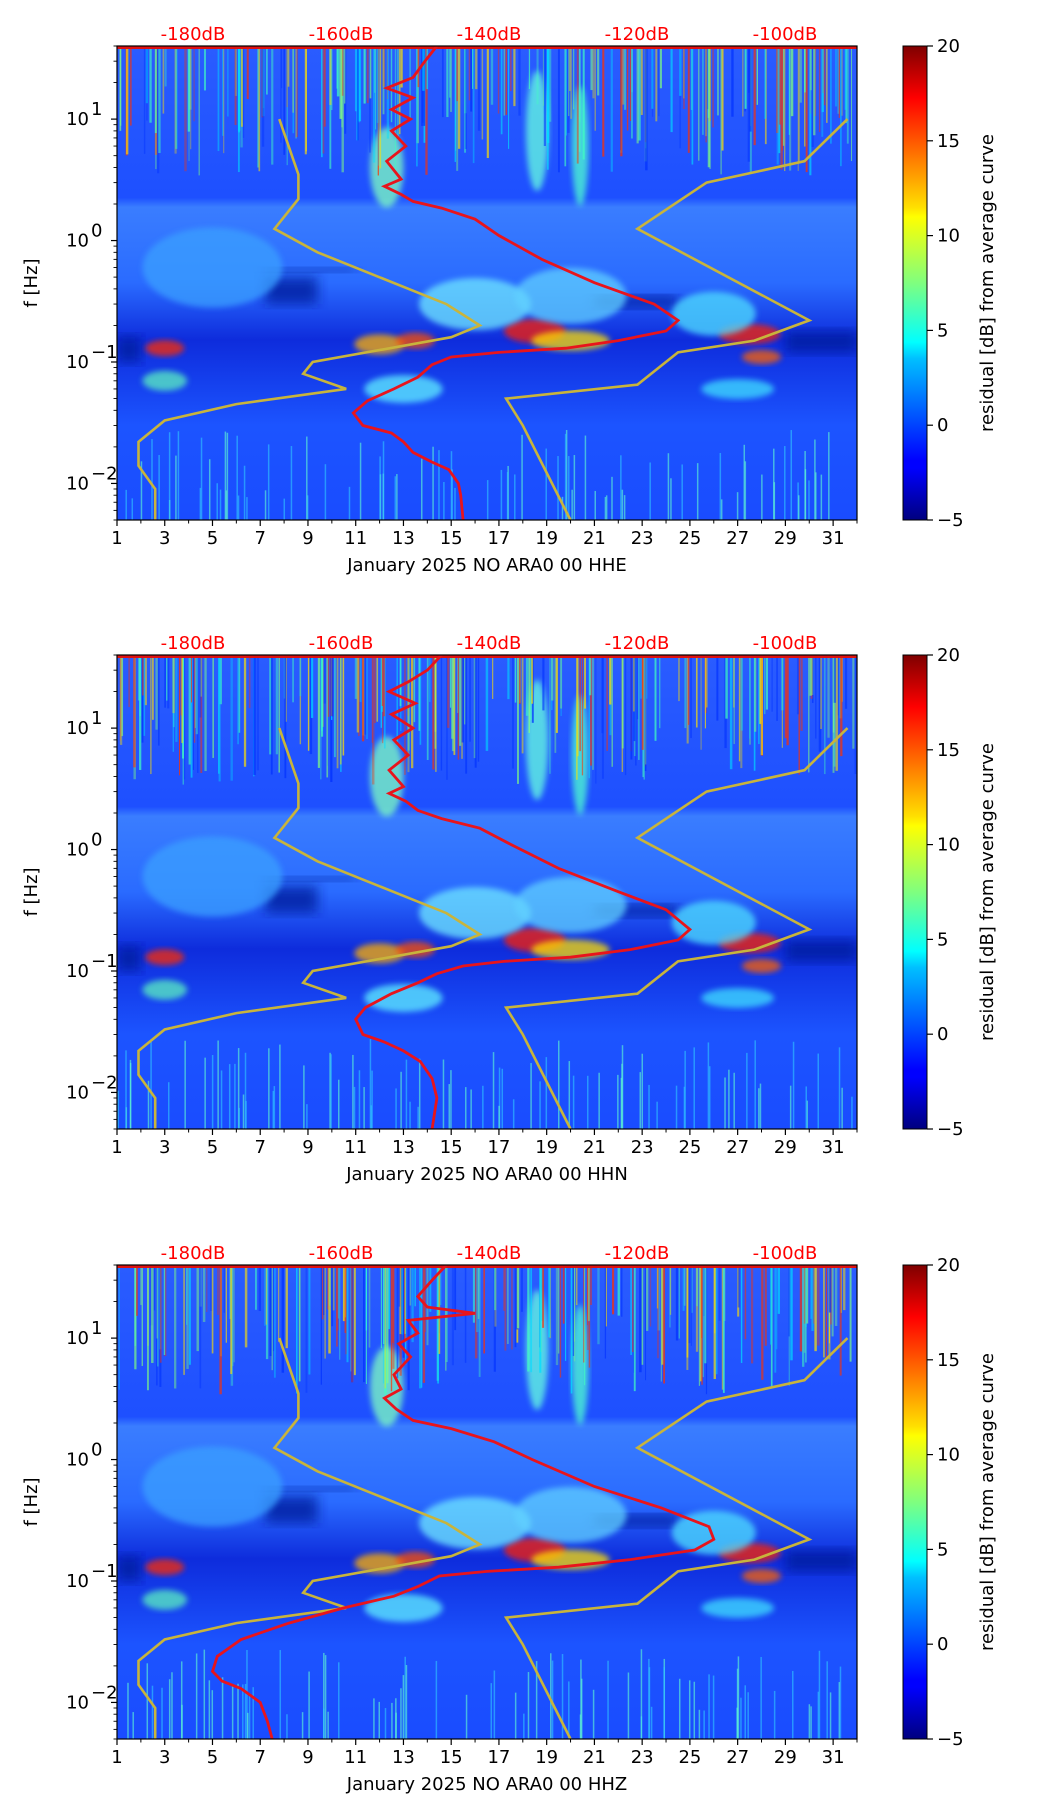 The height and width of the screenshot is (1806, 1052). What do you see at coordinates (523, 892) in the screenshot?
I see `median-db-curve` at bounding box center [523, 892].